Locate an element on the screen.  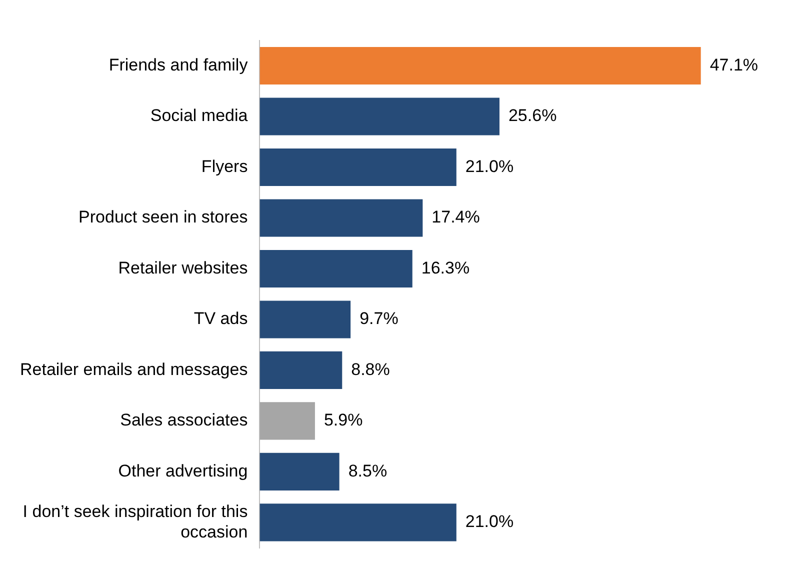
y-tick-label: Friends and family is located at coordinates (178, 64).